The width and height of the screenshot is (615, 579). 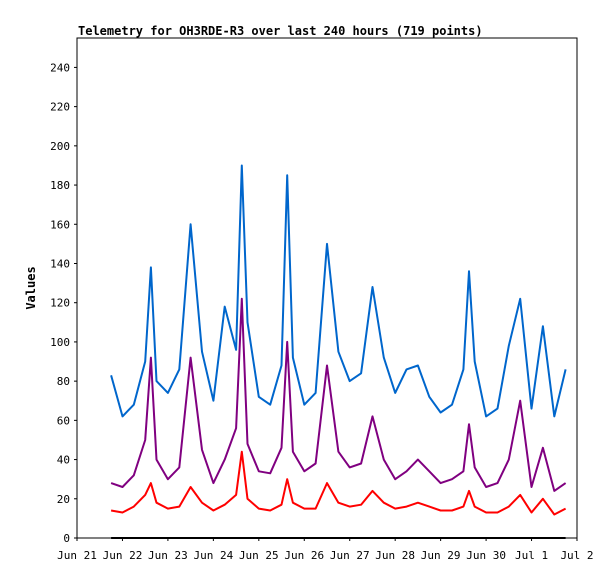 What do you see at coordinates (486, 555) in the screenshot?
I see `x-tick-label: Jun 30` at bounding box center [486, 555].